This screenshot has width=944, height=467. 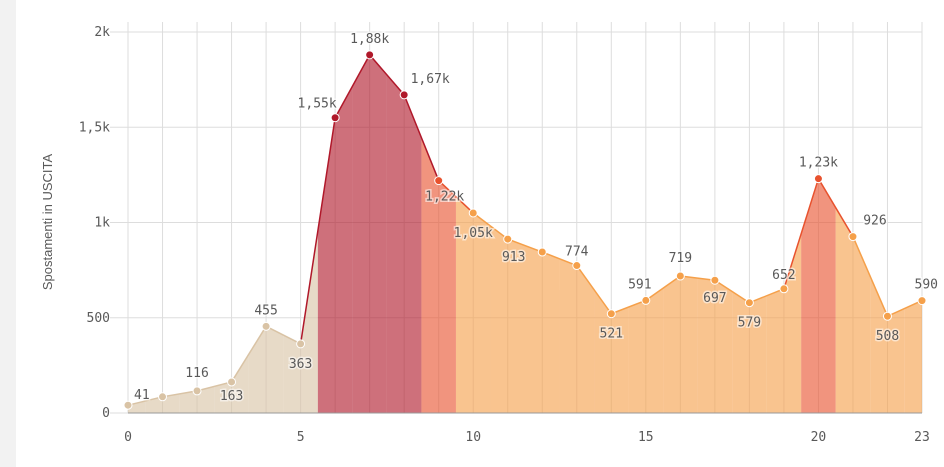 What do you see at coordinates (818, 163) in the screenshot?
I see `data-label: 1,23k` at bounding box center [818, 163].